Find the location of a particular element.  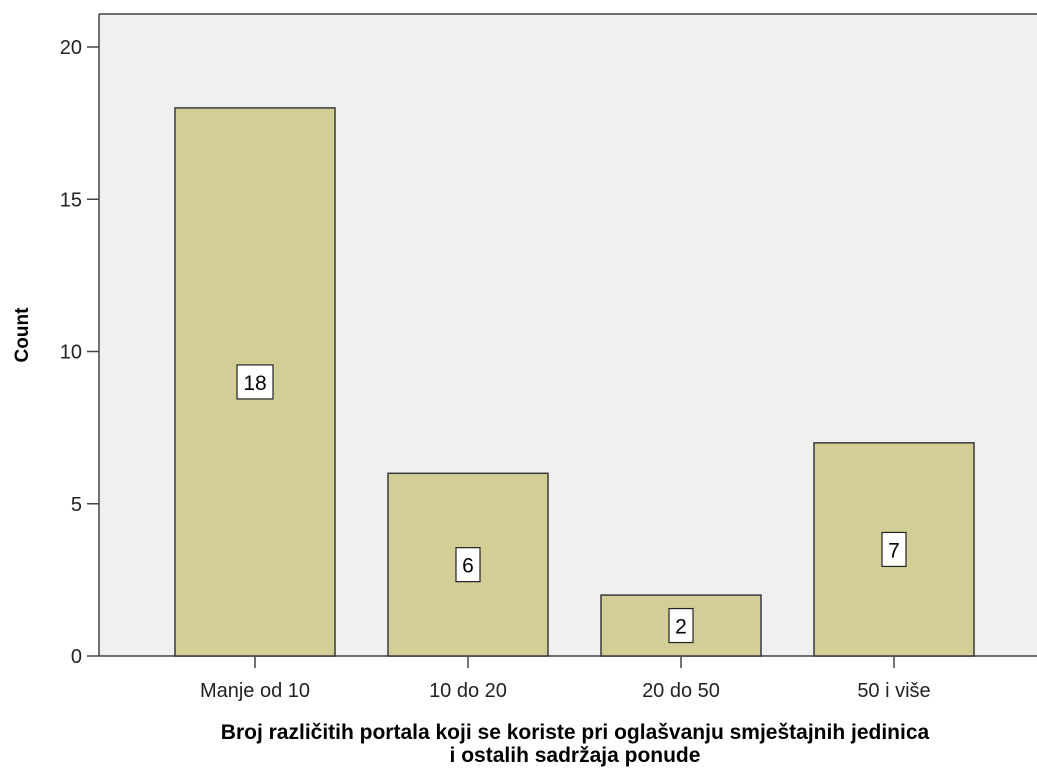

y-tick-label: 5 is located at coordinates (76, 505).